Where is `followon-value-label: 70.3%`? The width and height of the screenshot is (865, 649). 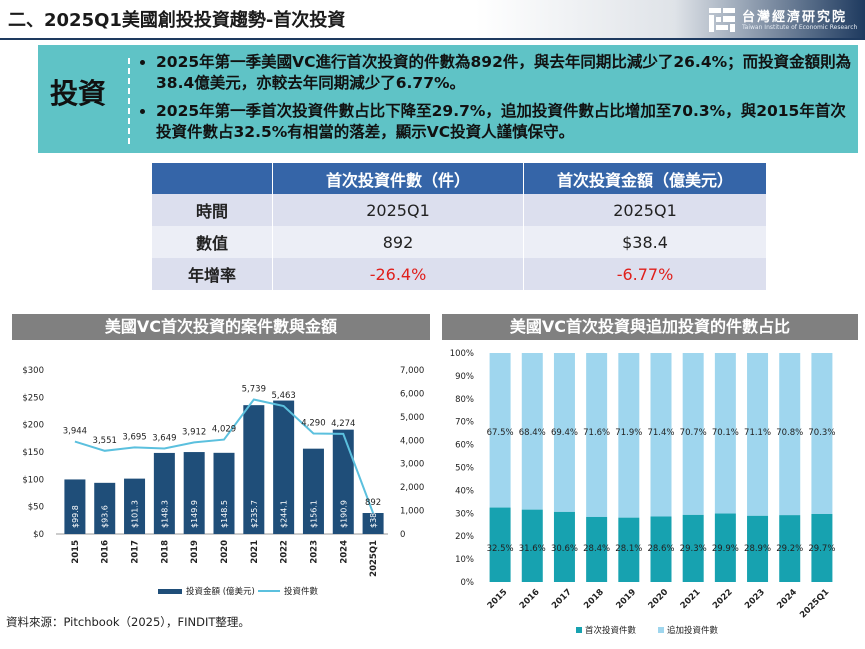 followon-value-label: 70.3% is located at coordinates (821, 433).